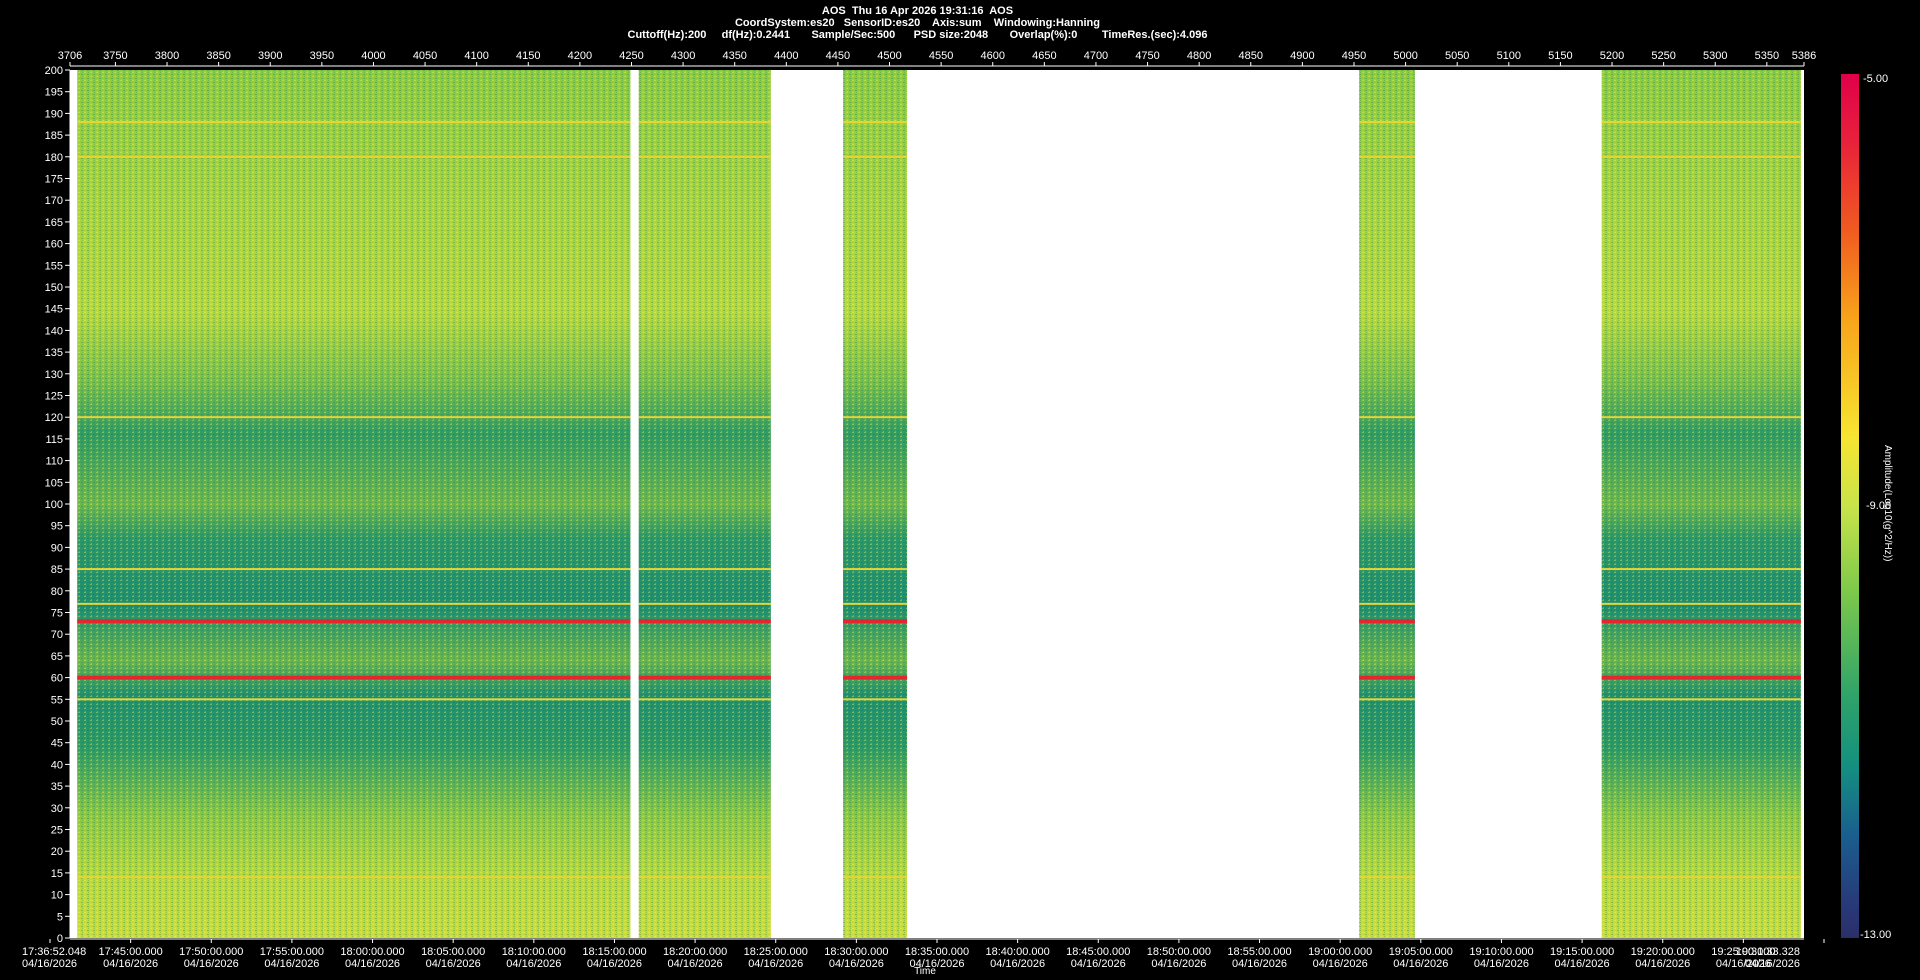  Describe the element at coordinates (734, 56) in the screenshot. I see `top-tick-label: 4350` at that location.